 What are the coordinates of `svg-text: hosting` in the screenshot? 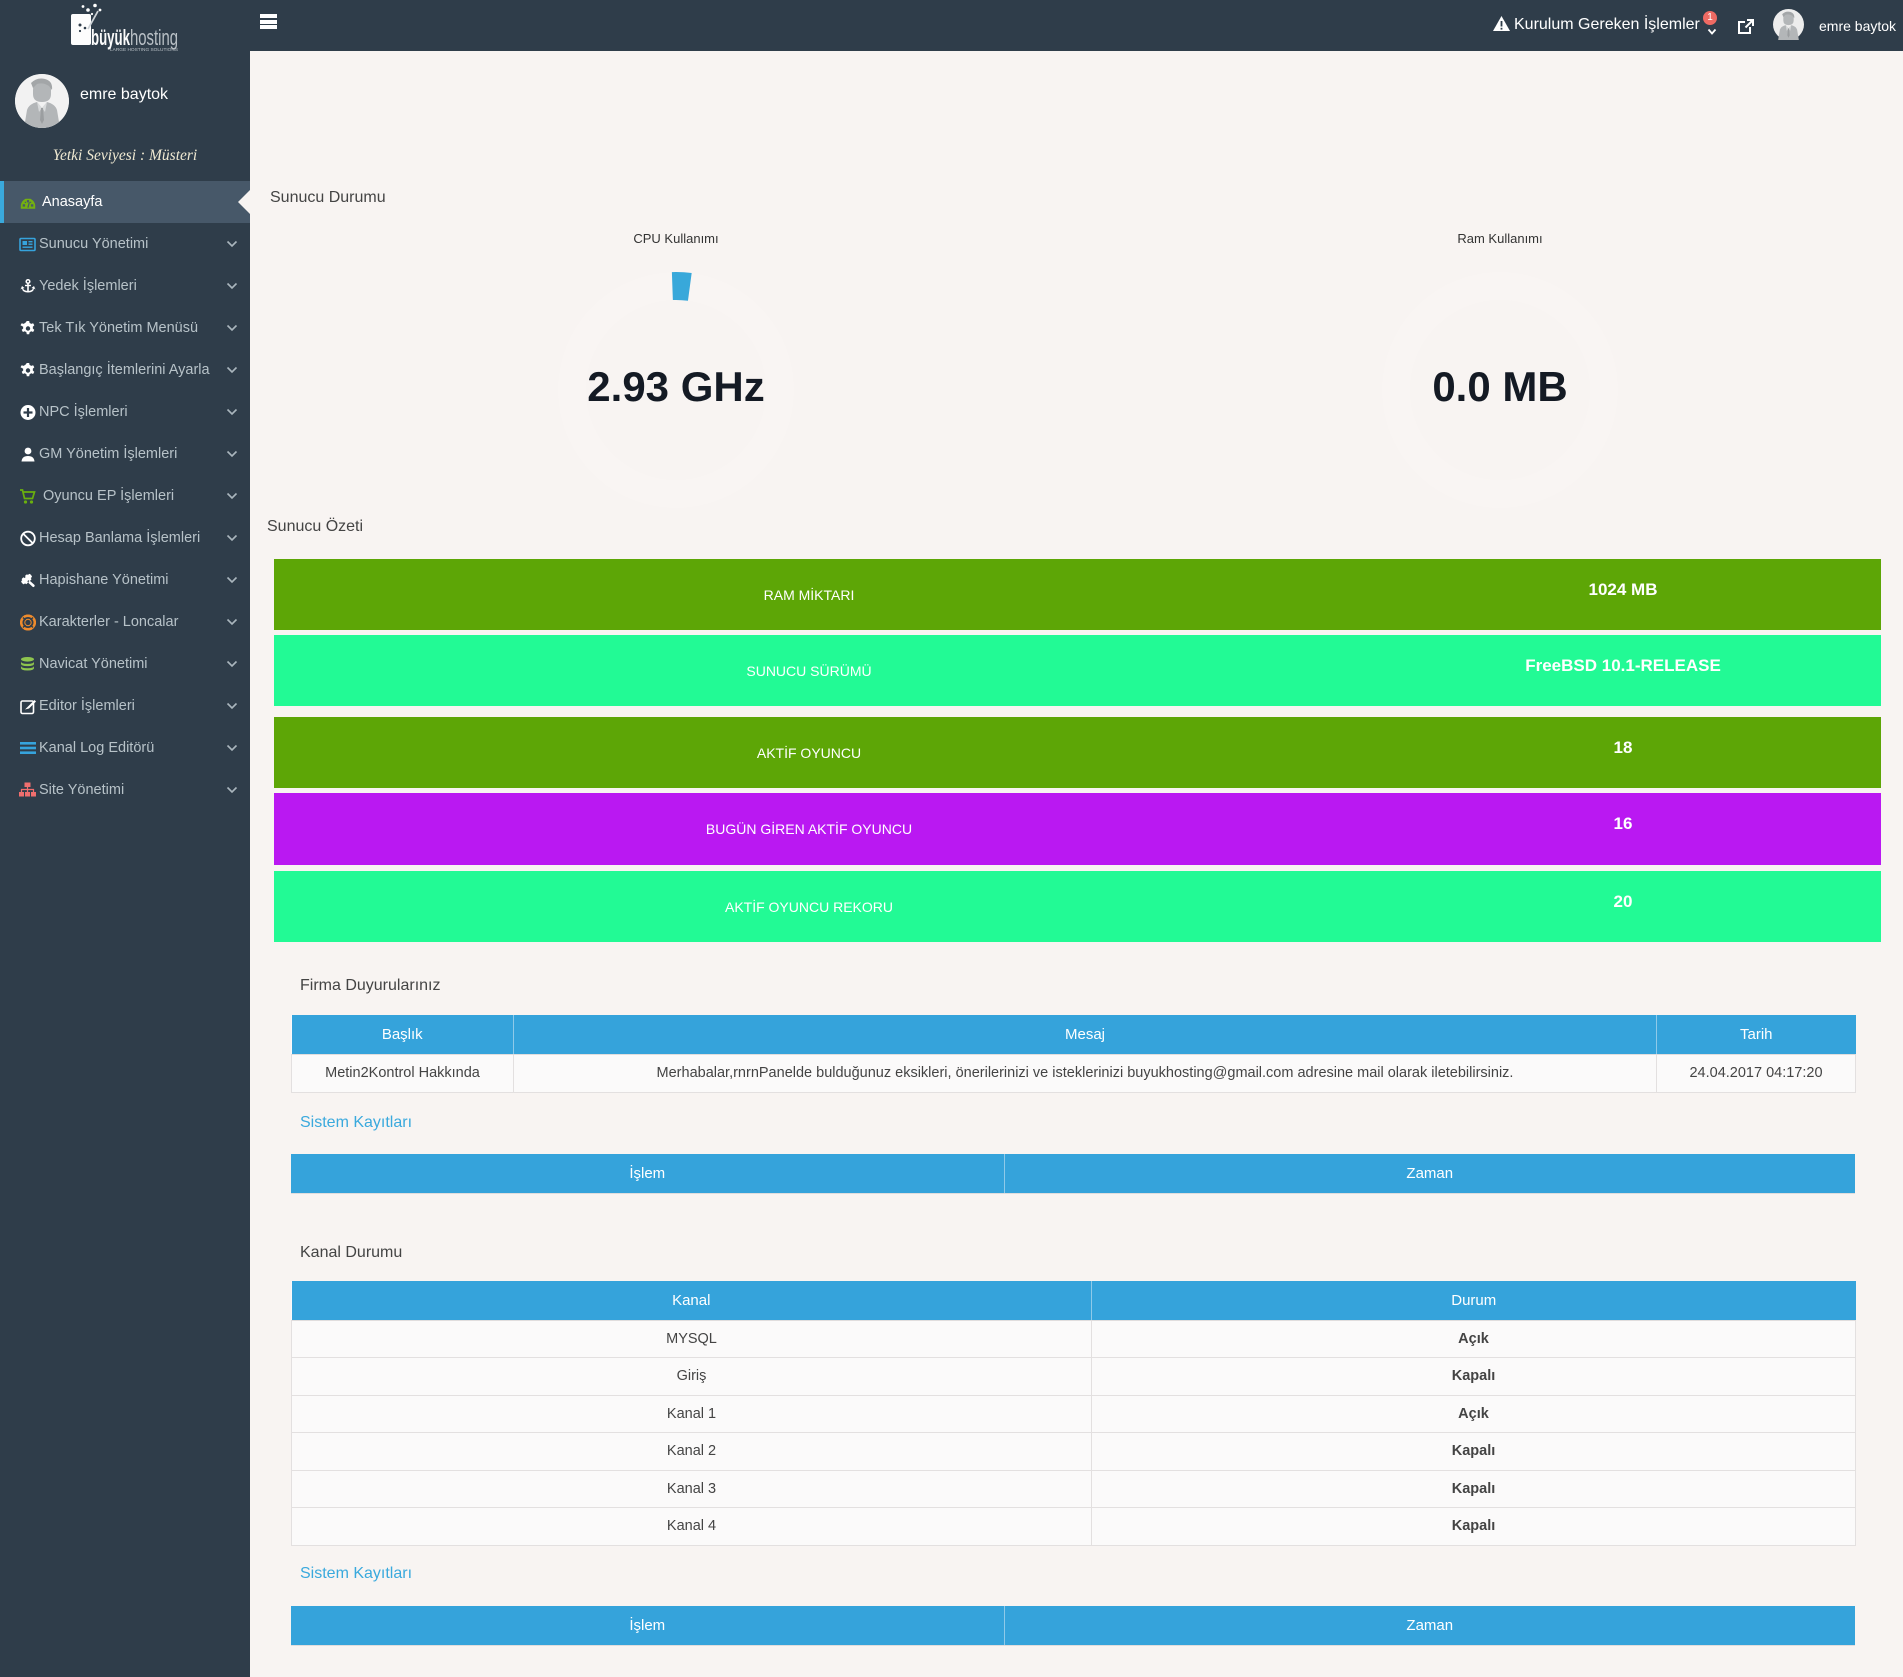 It's located at (154, 37).